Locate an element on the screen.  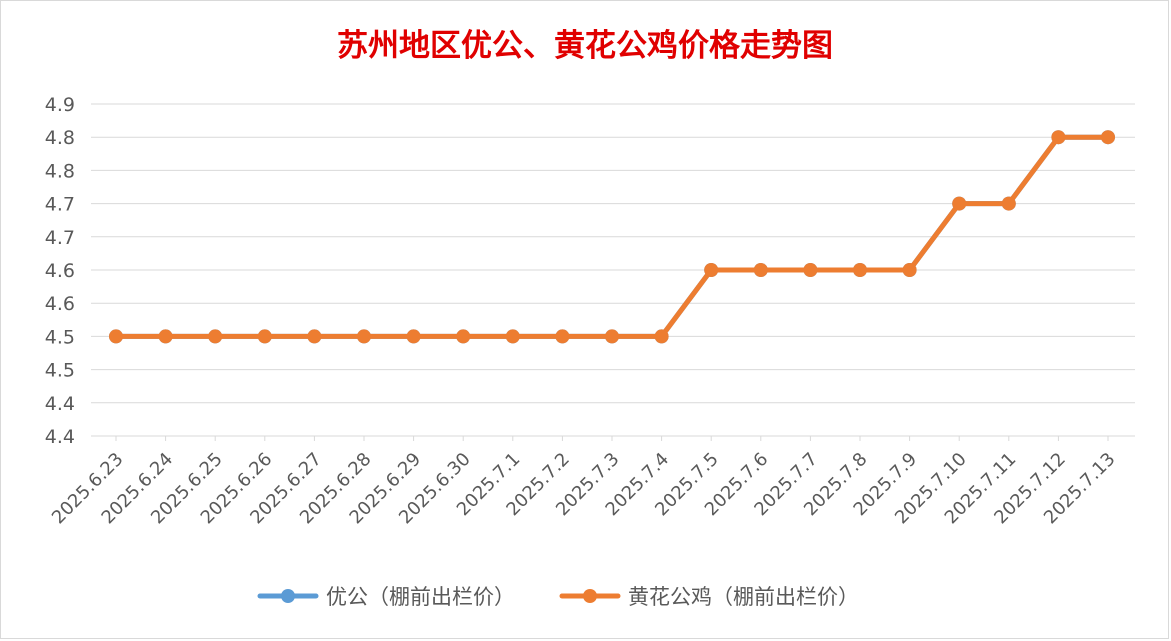
y-axis: 4.4 4.4 4.5 4.5 4.6 4.6 4.7 4.7 4.8 4.8 4.9 is located at coordinates (60, 271).